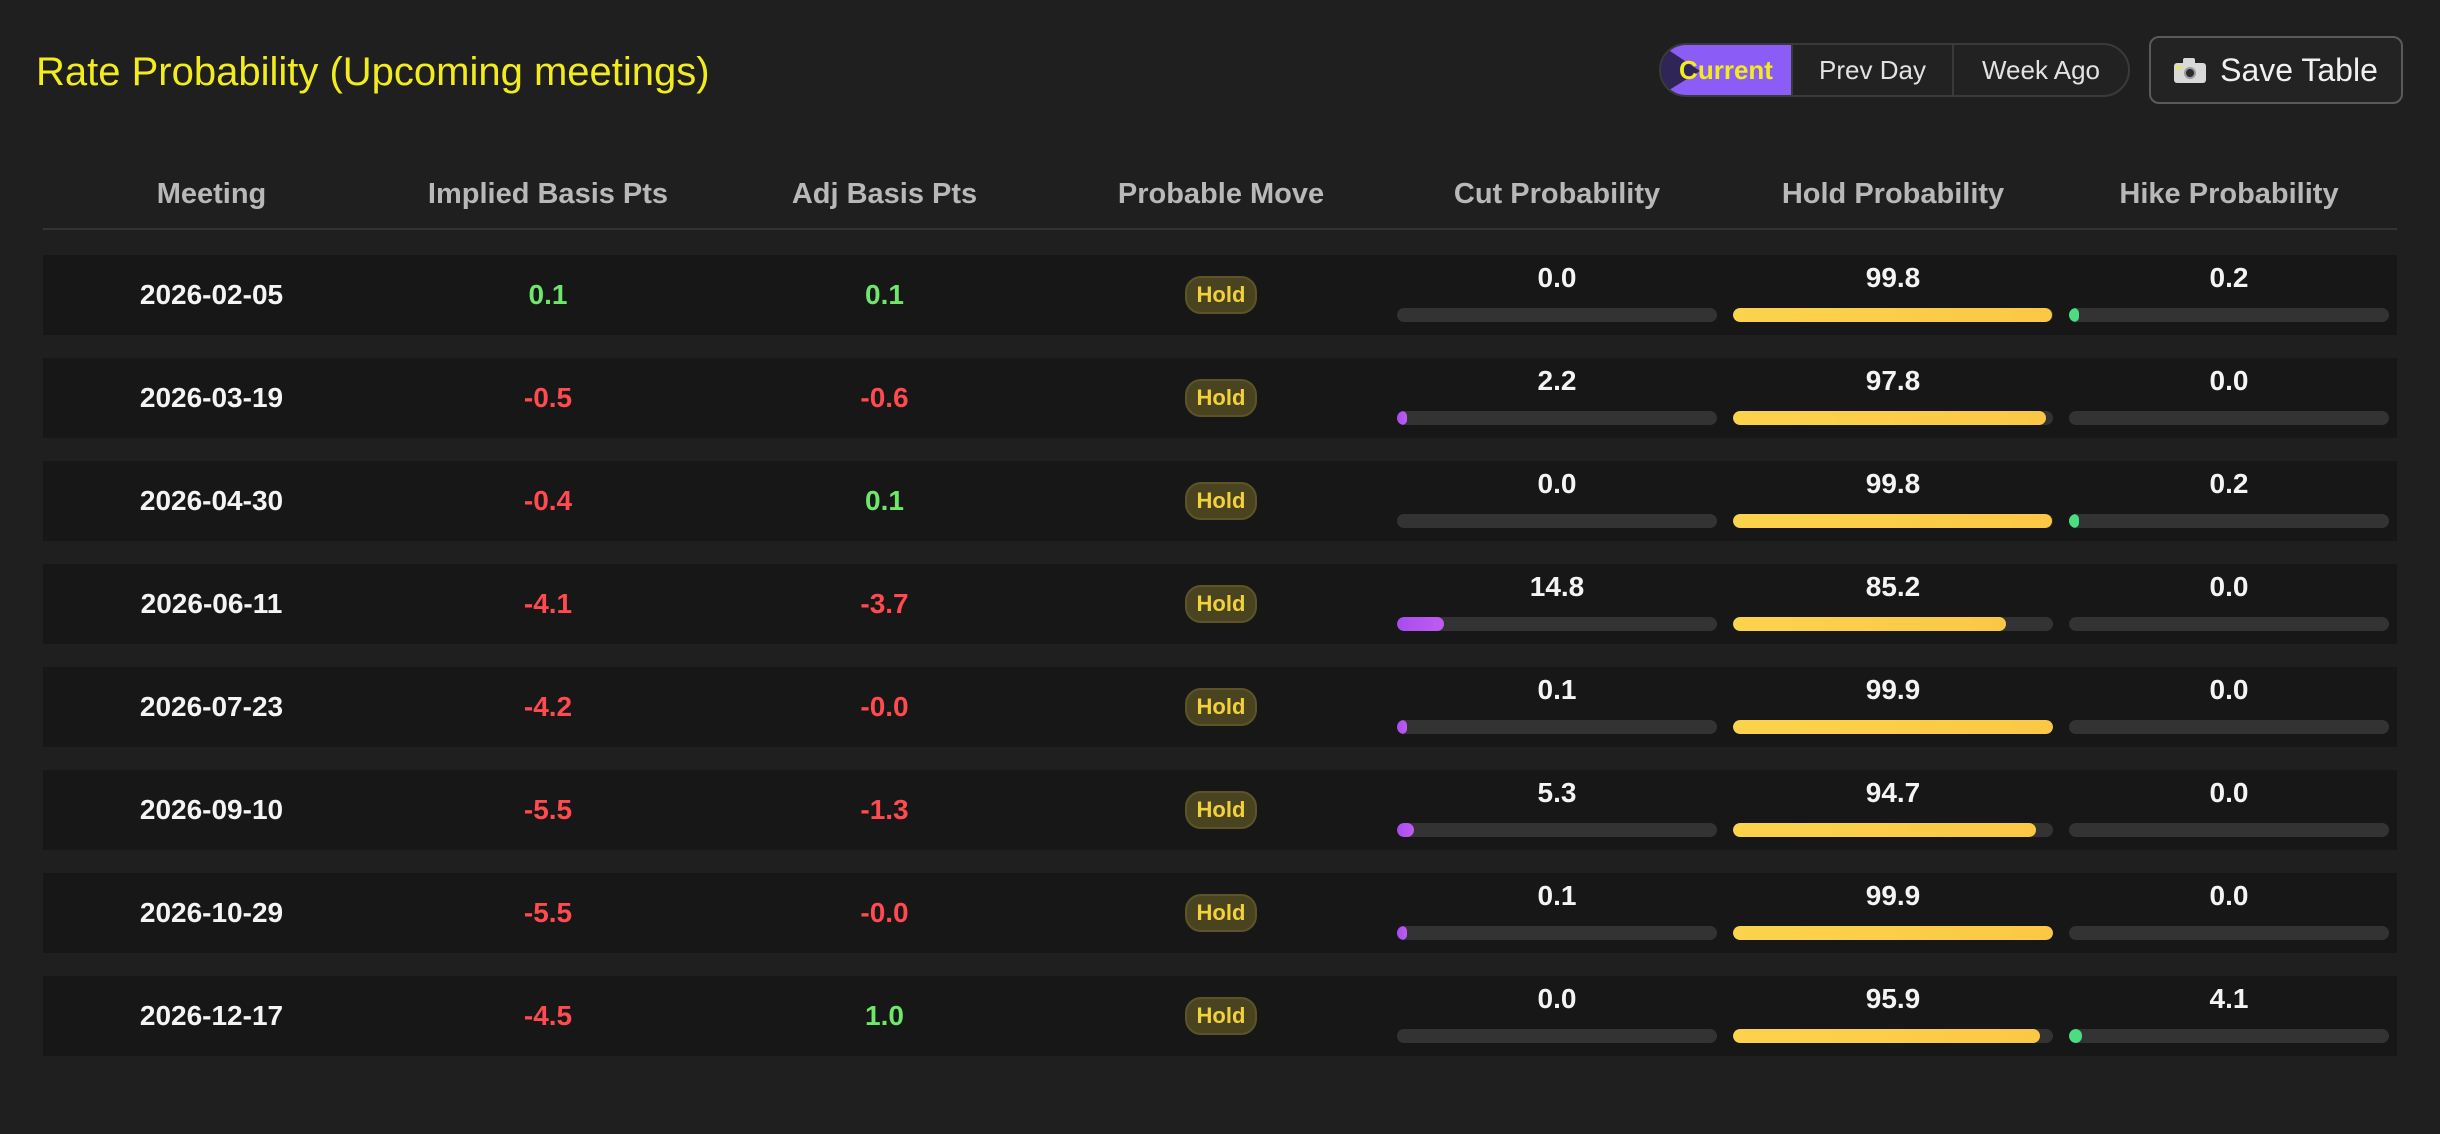 The width and height of the screenshot is (2440, 1134). What do you see at coordinates (884, 809) in the screenshot?
I see `adj-basis-pts: -1.3` at bounding box center [884, 809].